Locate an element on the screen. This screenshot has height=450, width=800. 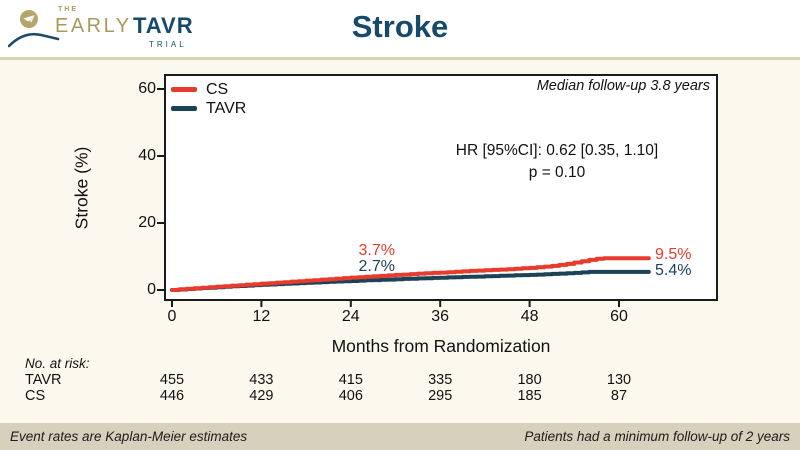
x-tick-label: 60 is located at coordinates (619, 316).